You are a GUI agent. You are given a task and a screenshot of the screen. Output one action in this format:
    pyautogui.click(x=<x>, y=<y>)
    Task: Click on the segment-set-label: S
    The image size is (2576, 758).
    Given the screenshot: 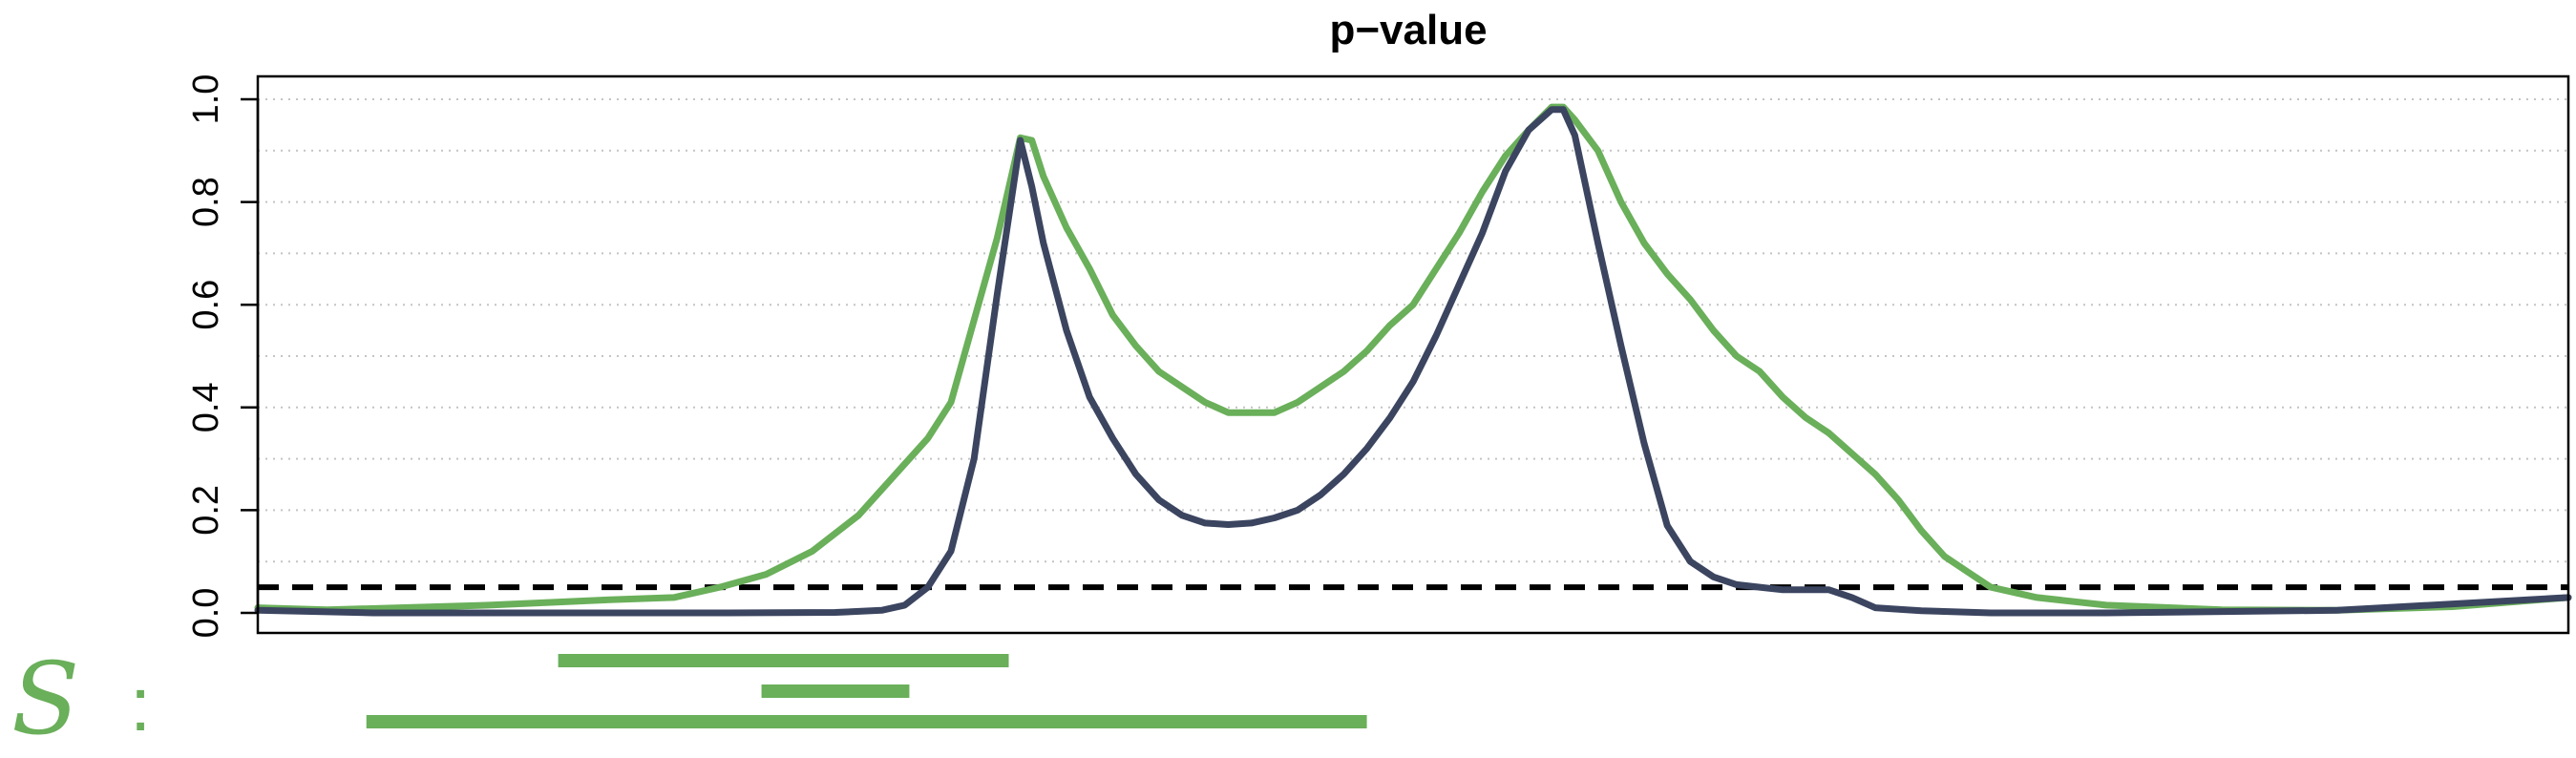 What is the action you would take?
    pyautogui.click(x=45, y=699)
    